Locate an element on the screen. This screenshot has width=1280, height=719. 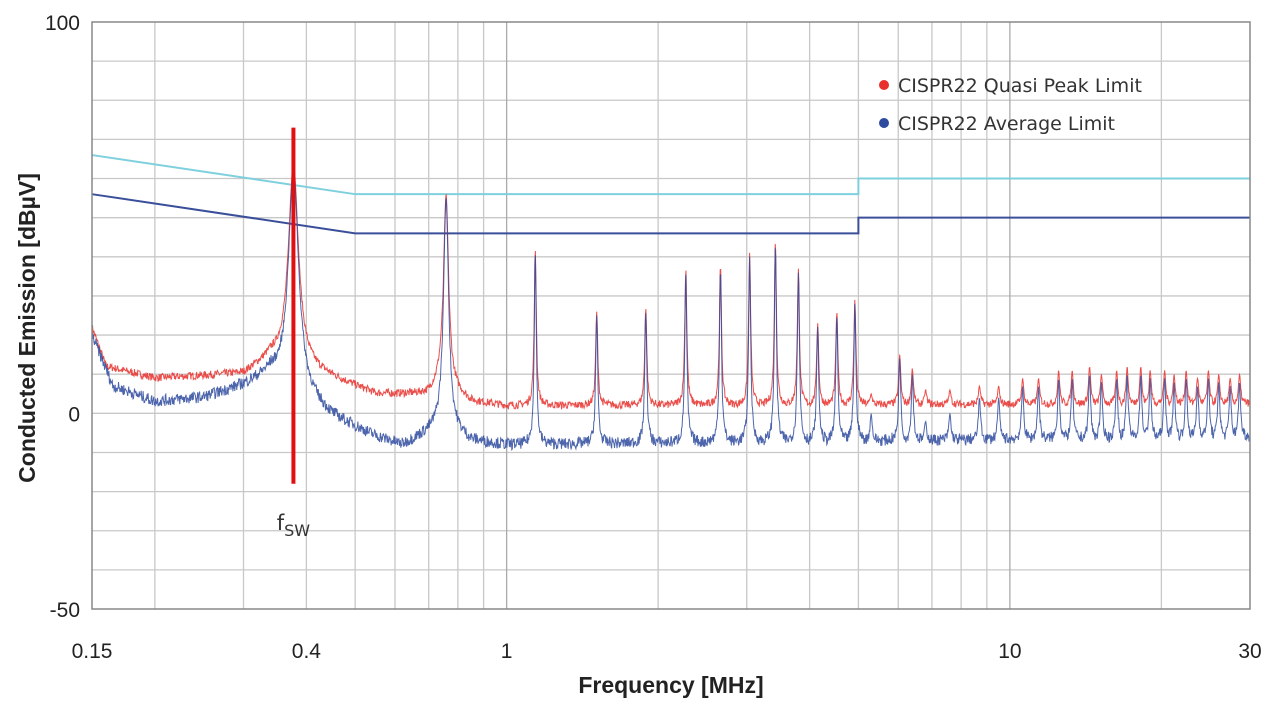
y-tick-label: 100 is located at coordinates (62, 23).